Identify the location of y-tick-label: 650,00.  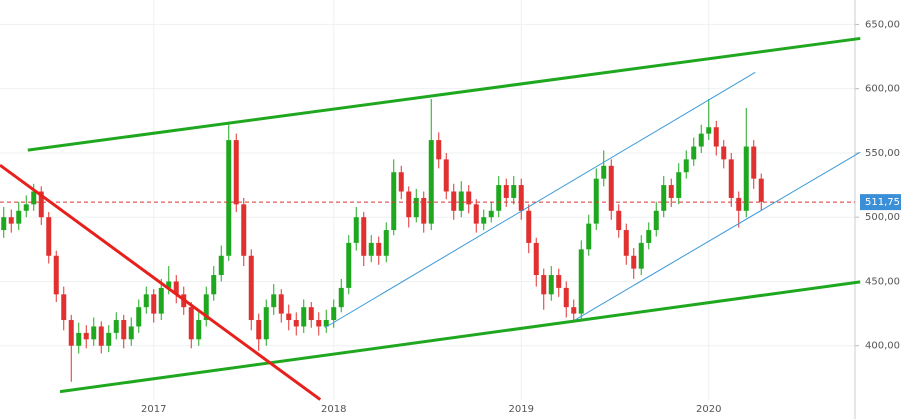
(882, 24).